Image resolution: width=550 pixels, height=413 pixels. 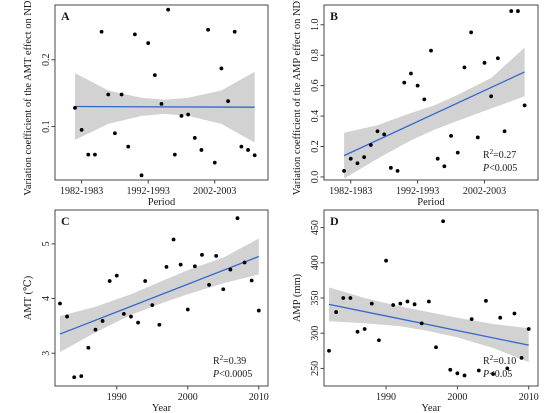 What do you see at coordinates (315, 262) in the screenshot?
I see `y-tick-label: 400` at bounding box center [315, 262].